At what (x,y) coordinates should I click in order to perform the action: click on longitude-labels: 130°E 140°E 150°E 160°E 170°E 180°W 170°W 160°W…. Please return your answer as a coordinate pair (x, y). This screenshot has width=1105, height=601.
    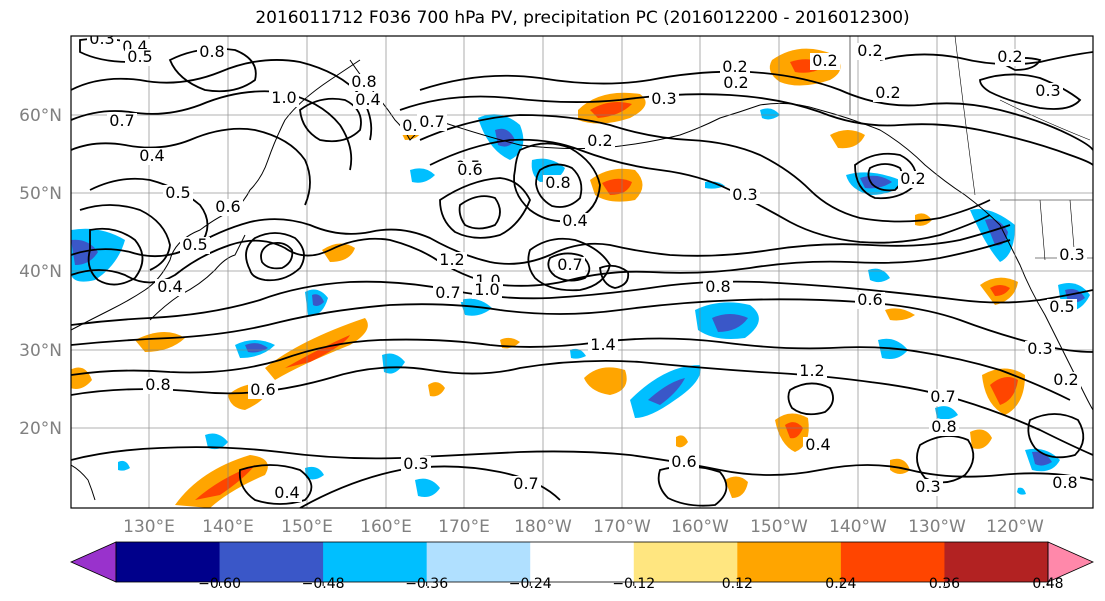
    Looking at the image, I should click on (583, 527).